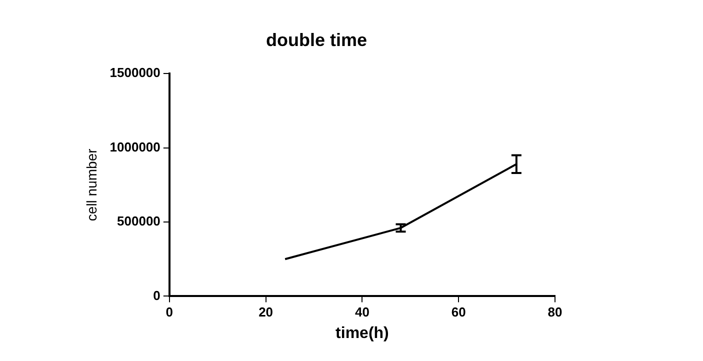  I want to click on x-tick-label: 0, so click(170, 312).